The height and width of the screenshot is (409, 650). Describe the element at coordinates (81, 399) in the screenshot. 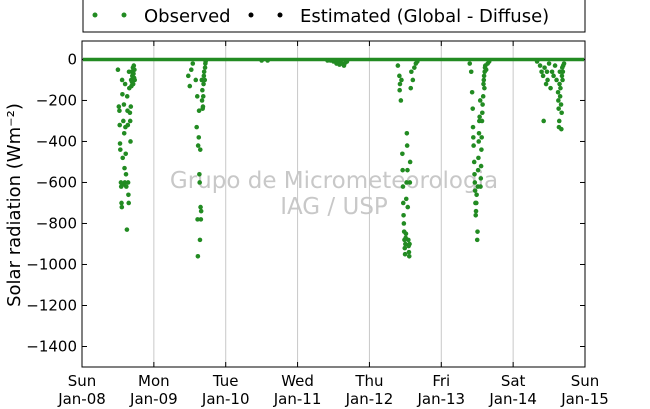

I see `x-tick-label: Jan-08` at that location.